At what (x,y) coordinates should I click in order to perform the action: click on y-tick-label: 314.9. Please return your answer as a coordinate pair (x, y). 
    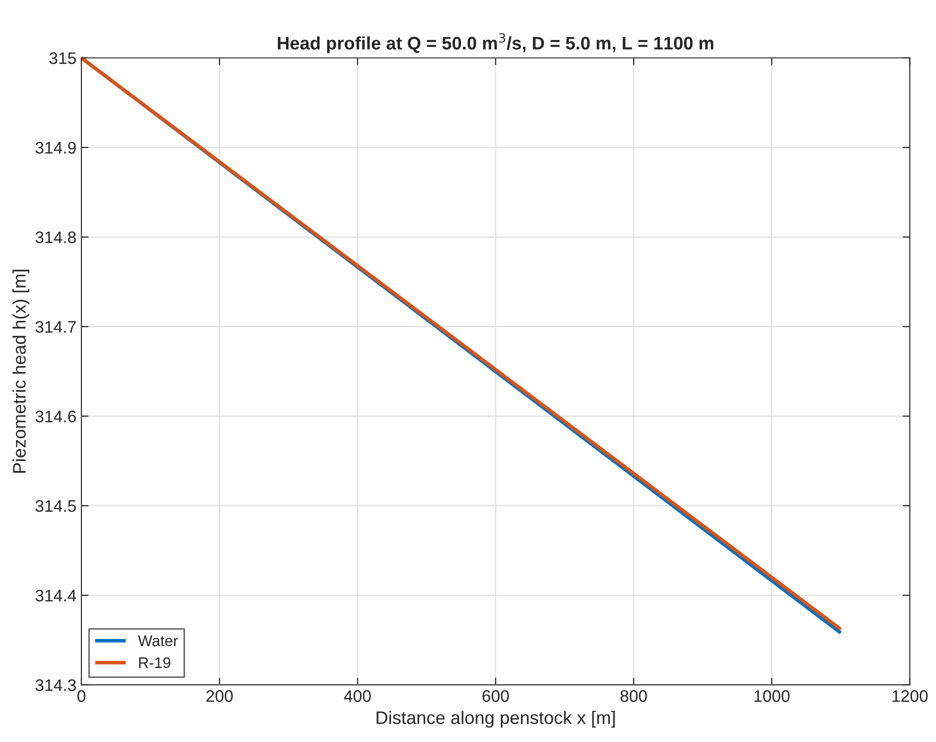
    Looking at the image, I should click on (56, 148).